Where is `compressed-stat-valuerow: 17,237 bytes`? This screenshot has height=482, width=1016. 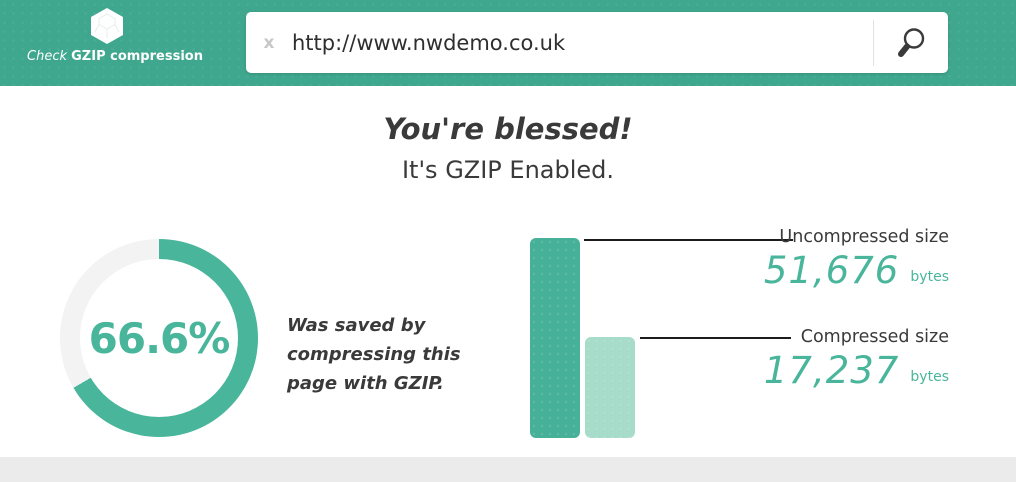 compressed-stat-valuerow: 17,237 bytes is located at coordinates (856, 370).